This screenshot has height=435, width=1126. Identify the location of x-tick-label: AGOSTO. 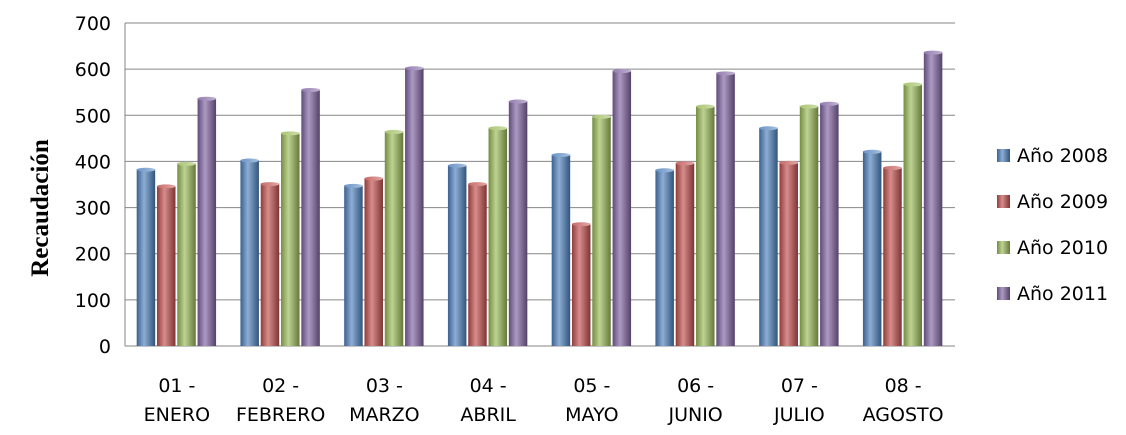
(903, 415).